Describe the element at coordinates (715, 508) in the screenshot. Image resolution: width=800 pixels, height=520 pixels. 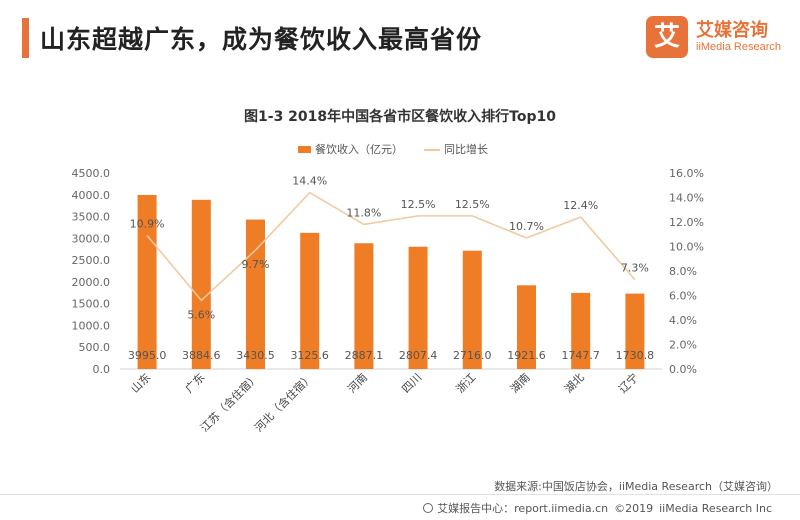
I see `footer-company: iiMedia Research Inc` at that location.